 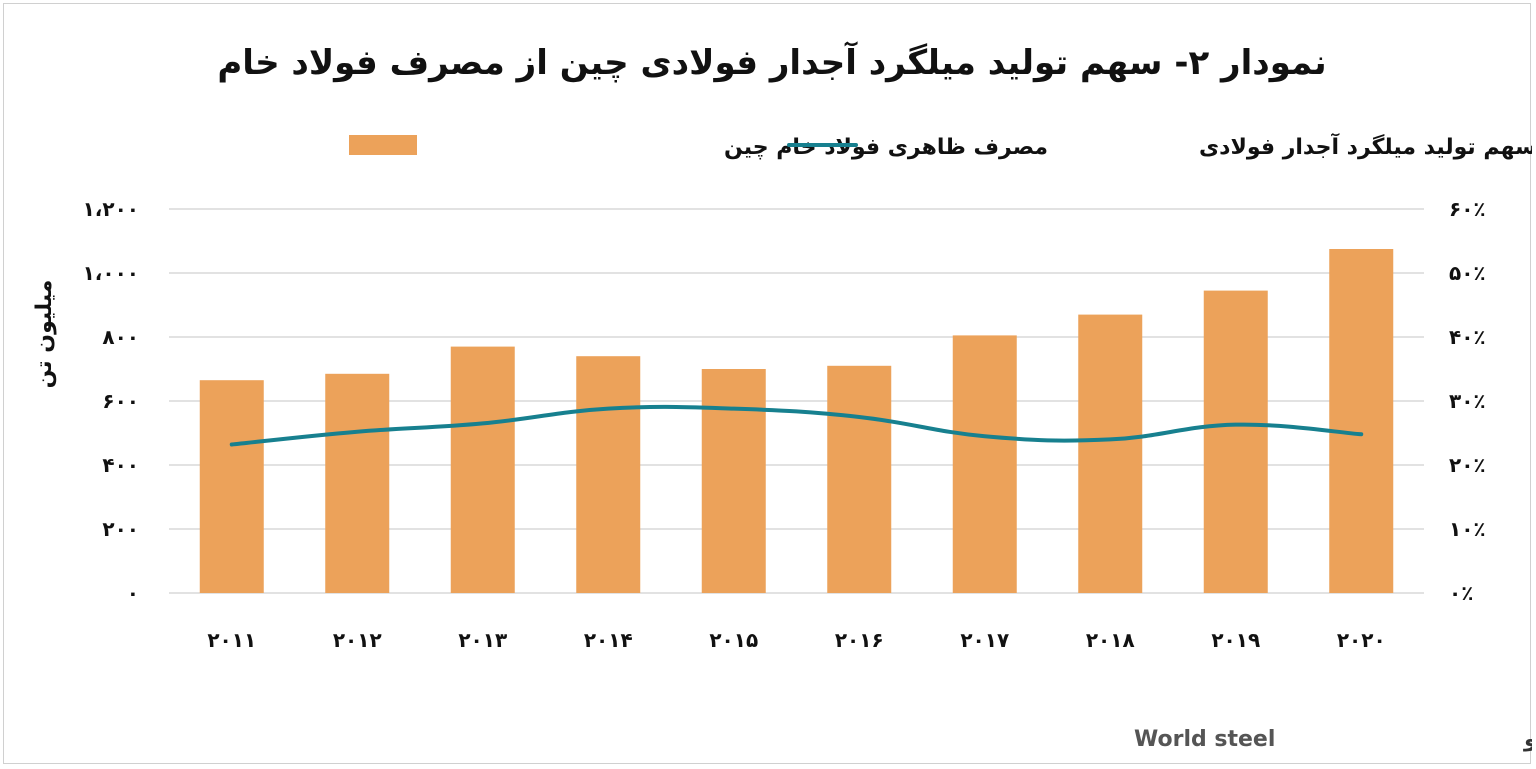 I want to click on y-tick-label: ۱،۰۰۰, so click(x=111, y=273).